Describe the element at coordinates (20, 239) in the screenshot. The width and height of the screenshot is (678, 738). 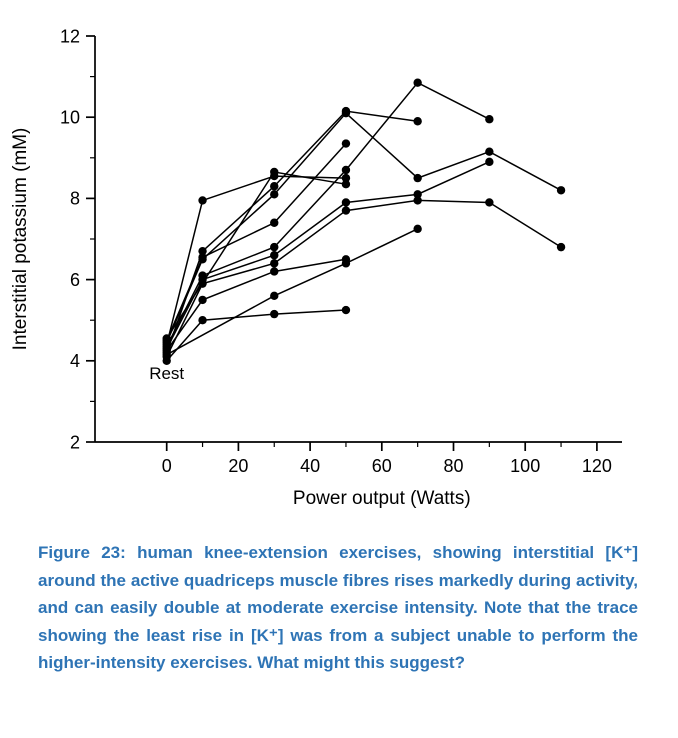
I see `y-axis-label: Interstitial potassium (mM)` at that location.